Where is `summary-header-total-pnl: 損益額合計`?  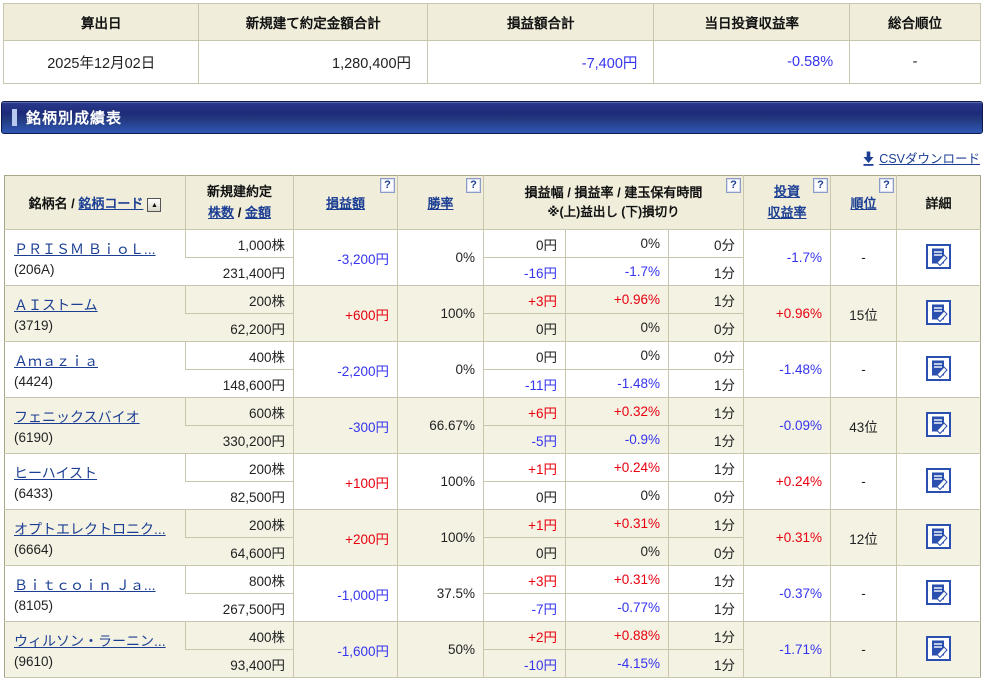
summary-header-total-pnl: 損益額合計 is located at coordinates (541, 22).